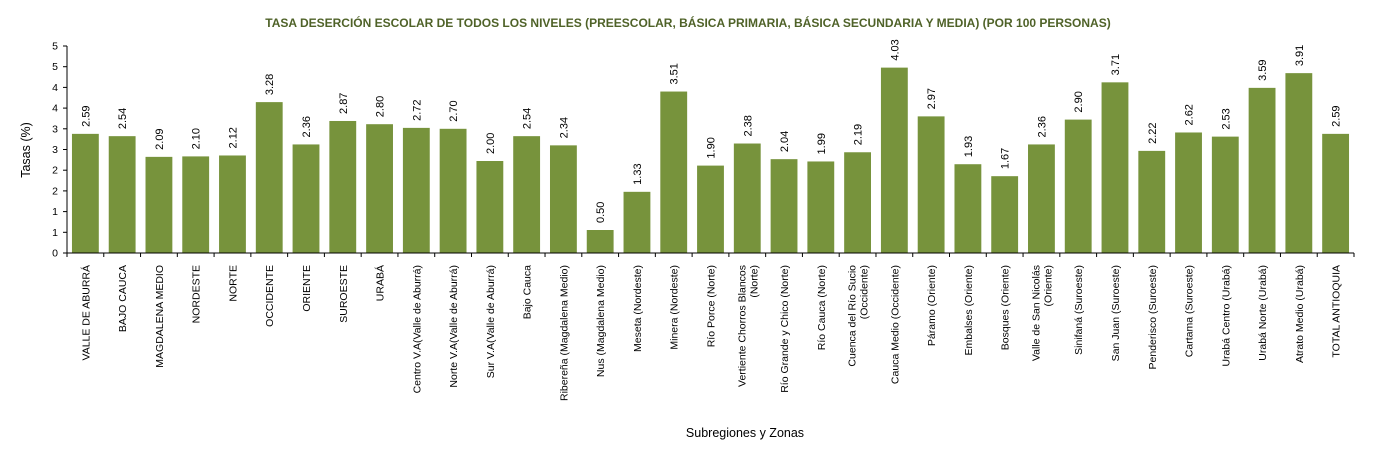  Describe the element at coordinates (160, 316) in the screenshot. I see `x-tick-label: MAGDALENA MEDIO` at that location.